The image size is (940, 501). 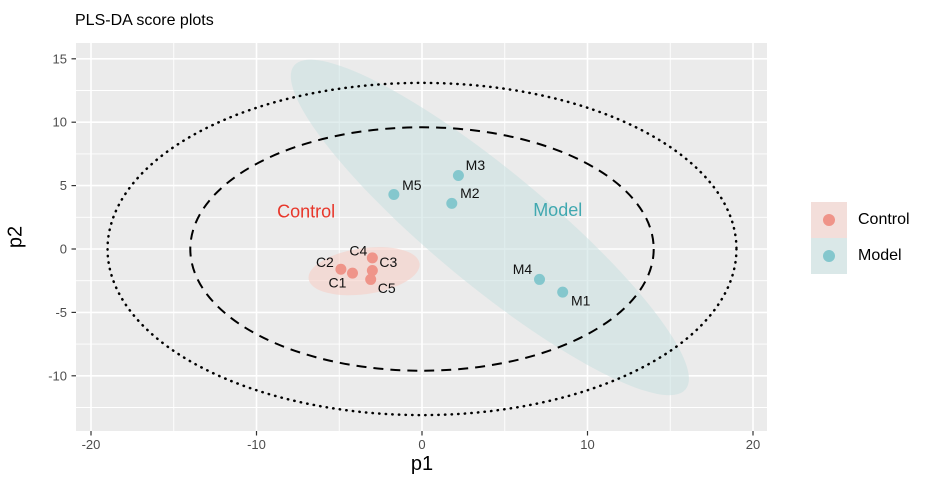 I want to click on data-point-M4, so click(x=540, y=279).